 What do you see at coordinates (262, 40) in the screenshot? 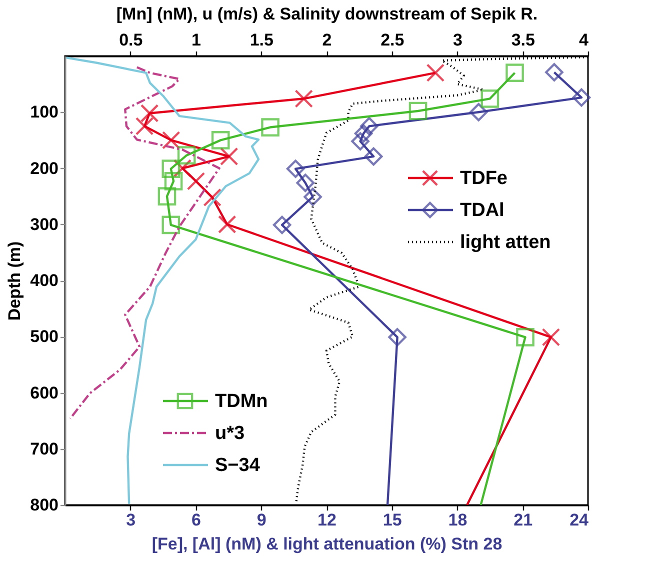
I see `x2-tick-label: 1.5` at bounding box center [262, 40].